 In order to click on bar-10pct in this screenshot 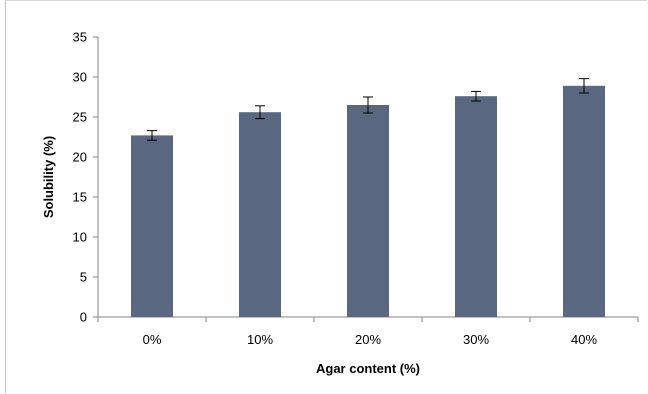, I will do `click(260, 214)`.